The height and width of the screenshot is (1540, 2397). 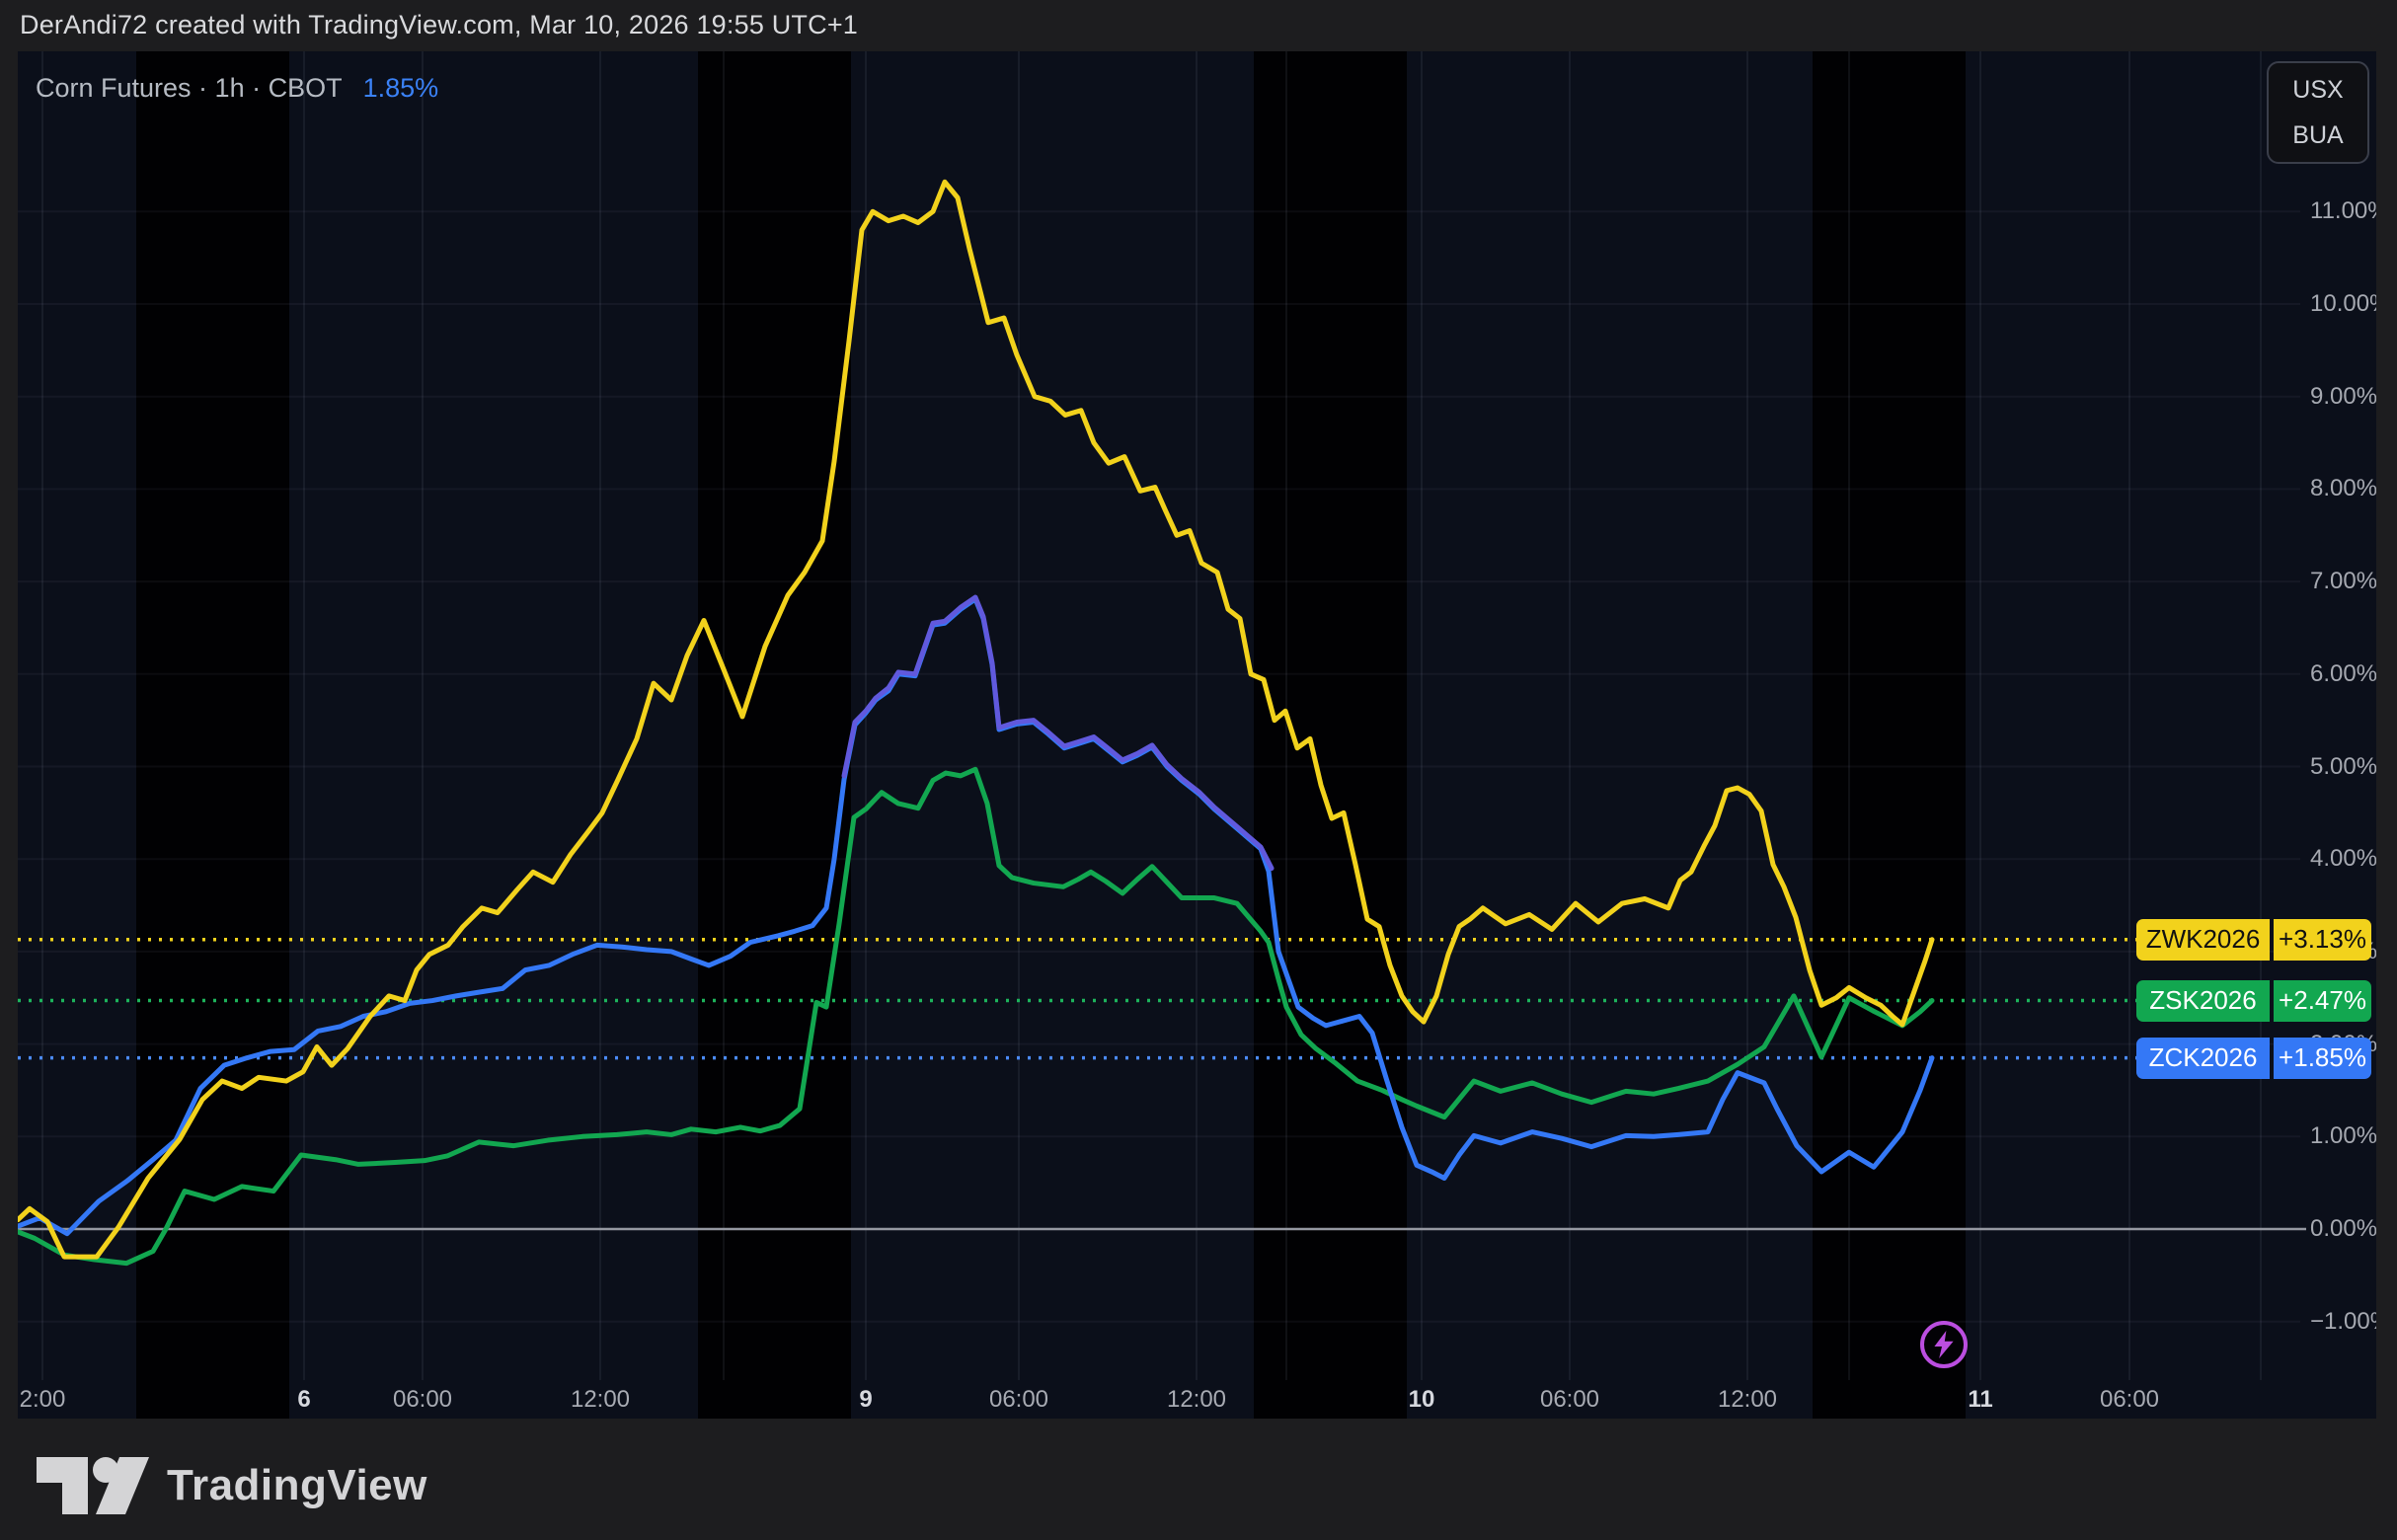 I want to click on symbol-description: Corn Futures · 1h · CBOT, so click(x=189, y=88).